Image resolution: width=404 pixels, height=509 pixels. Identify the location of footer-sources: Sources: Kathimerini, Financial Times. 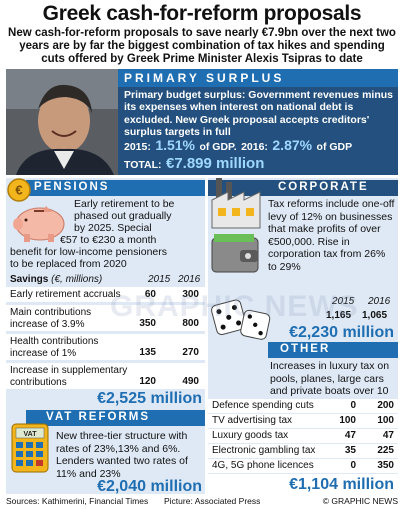
(77, 501).